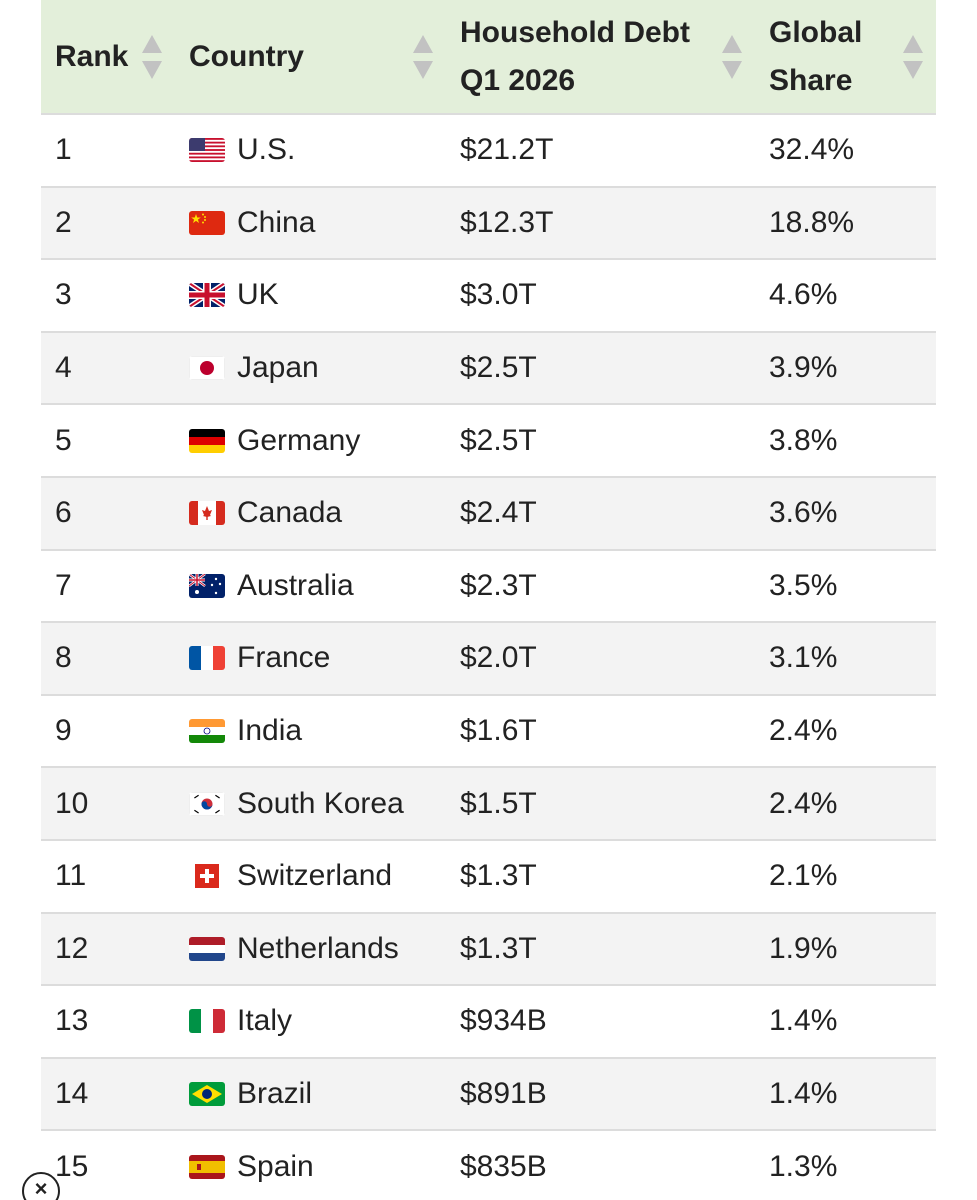  I want to click on table-row: 11 Switzerland $1.3T 2.1%, so click(488, 876).